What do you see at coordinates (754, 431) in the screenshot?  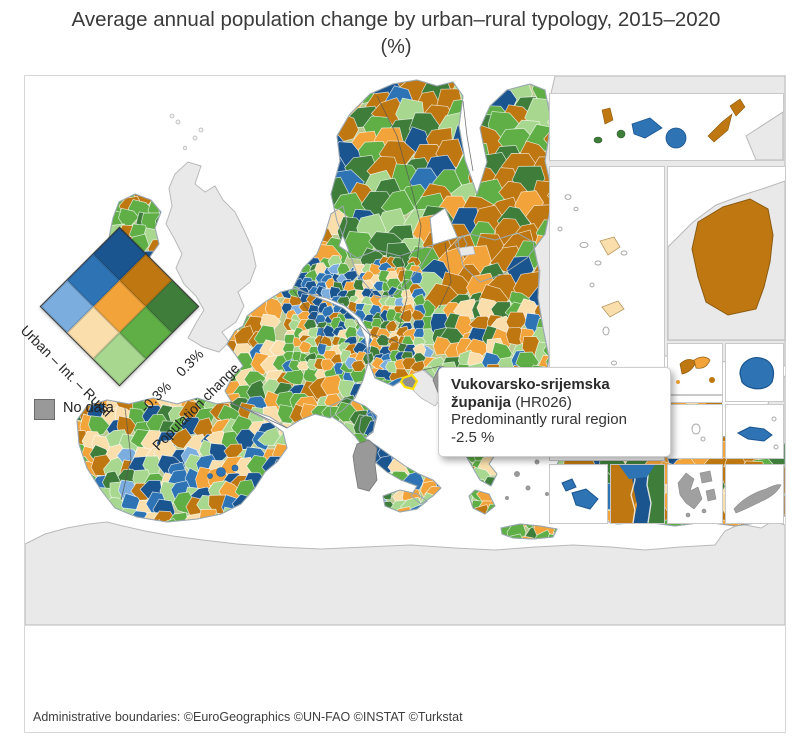 I see `inset-madeira` at bounding box center [754, 431].